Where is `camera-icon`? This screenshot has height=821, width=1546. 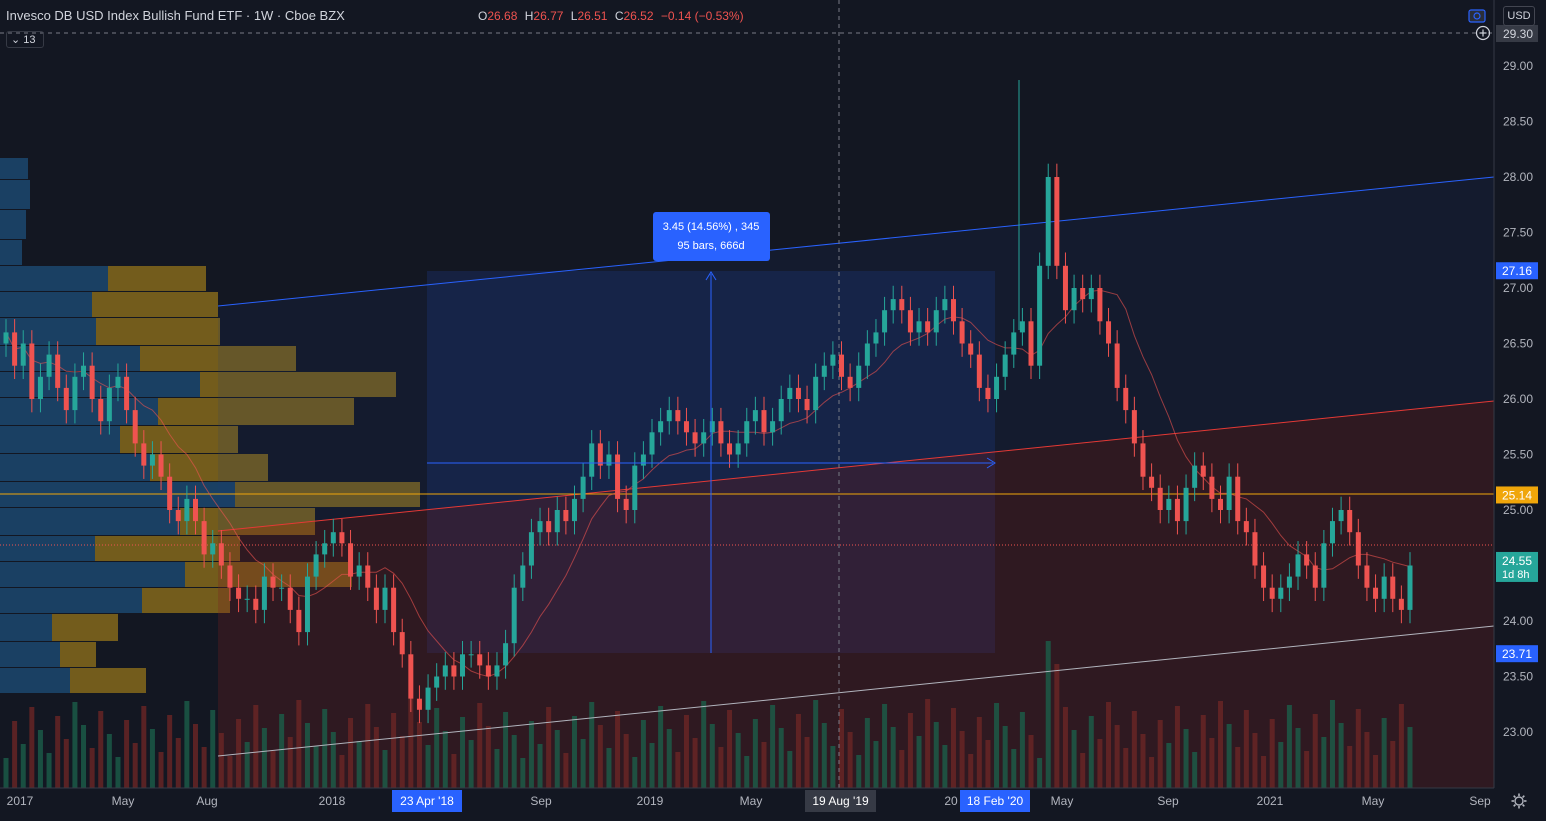
camera-icon is located at coordinates (1477, 15).